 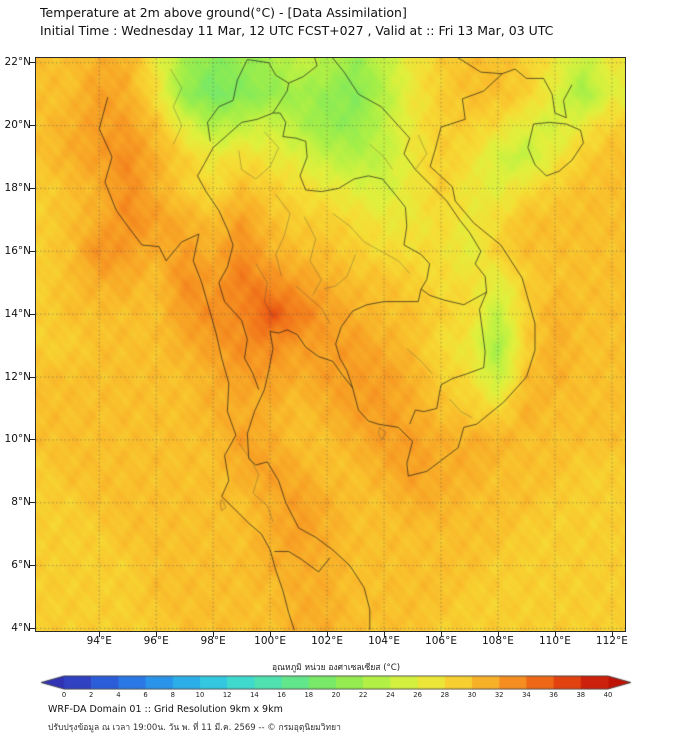 I want to click on colorbar-tick-label: 6, so click(x=145, y=695).